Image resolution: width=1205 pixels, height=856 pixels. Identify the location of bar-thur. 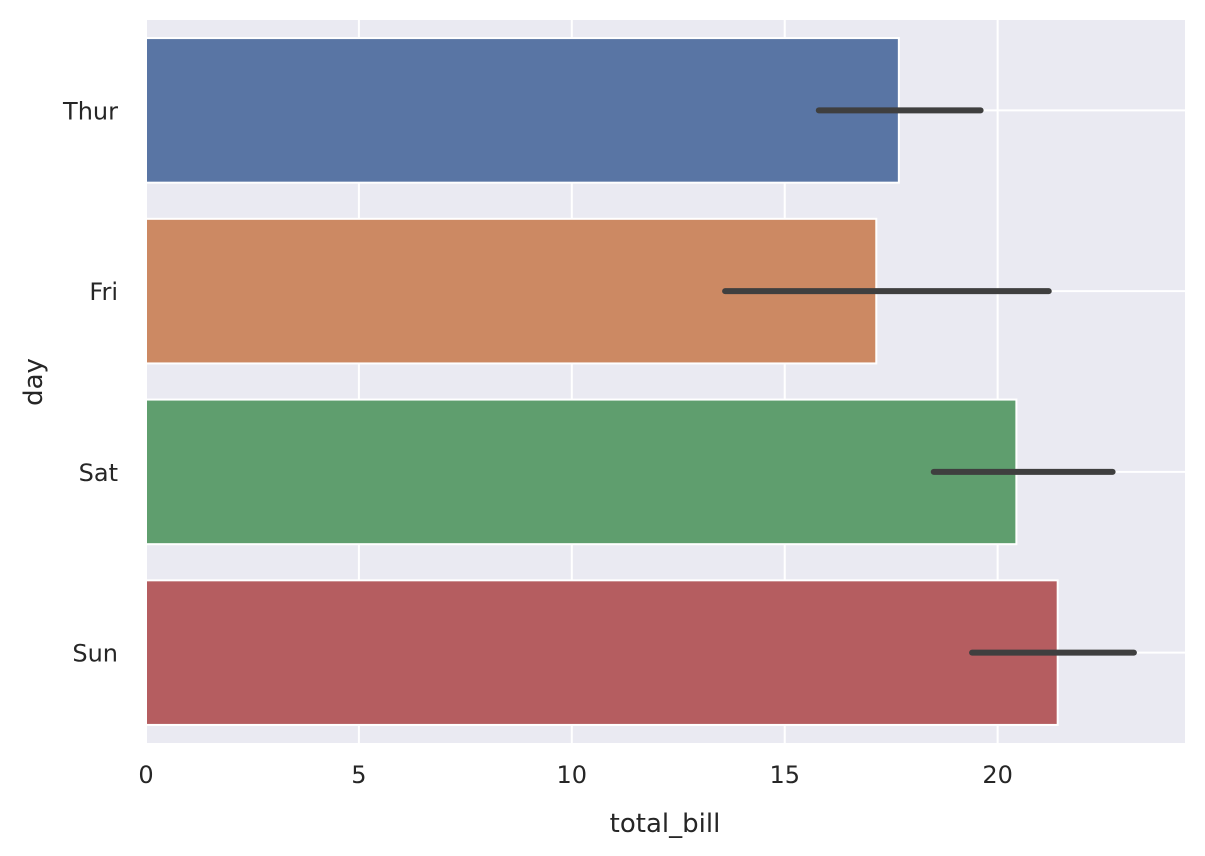
(522, 110).